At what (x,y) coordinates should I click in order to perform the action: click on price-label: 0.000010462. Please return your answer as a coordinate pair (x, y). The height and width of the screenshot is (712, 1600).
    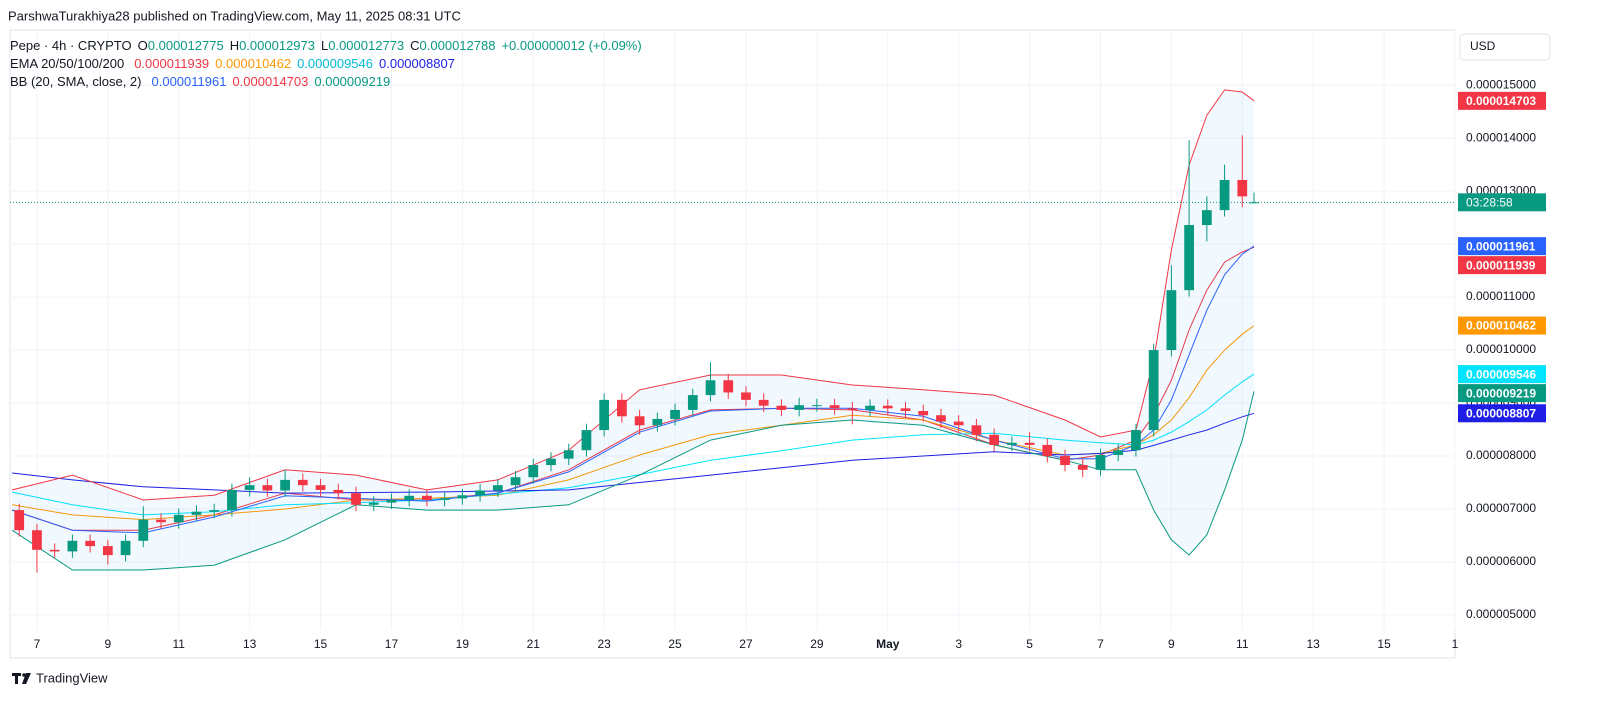
    Looking at the image, I should click on (1501, 326).